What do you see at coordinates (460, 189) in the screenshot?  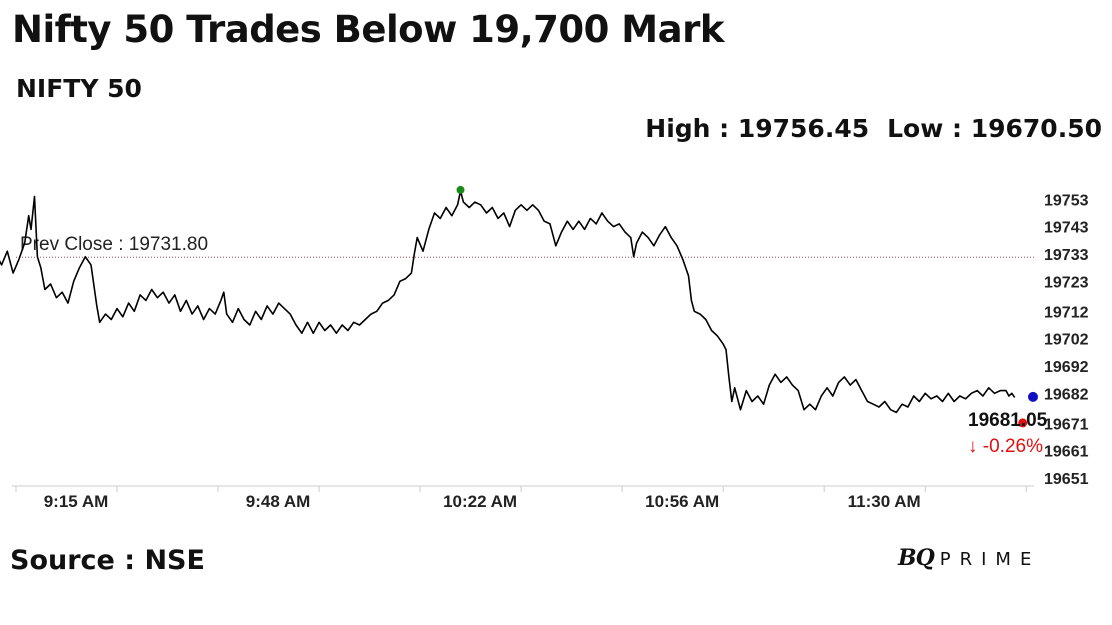 I see `high-marker` at bounding box center [460, 189].